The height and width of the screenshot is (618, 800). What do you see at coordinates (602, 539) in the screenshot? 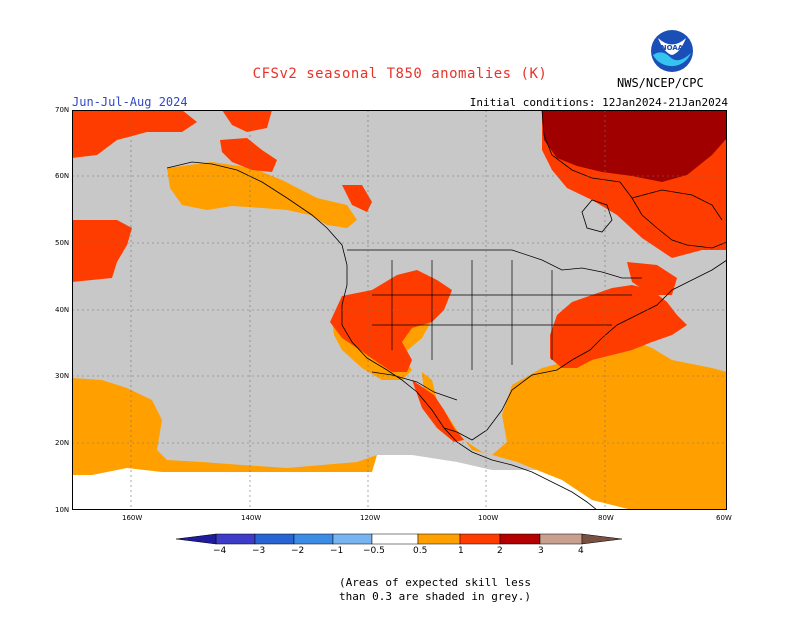
I see `colorbar-arrow-high` at bounding box center [602, 539].